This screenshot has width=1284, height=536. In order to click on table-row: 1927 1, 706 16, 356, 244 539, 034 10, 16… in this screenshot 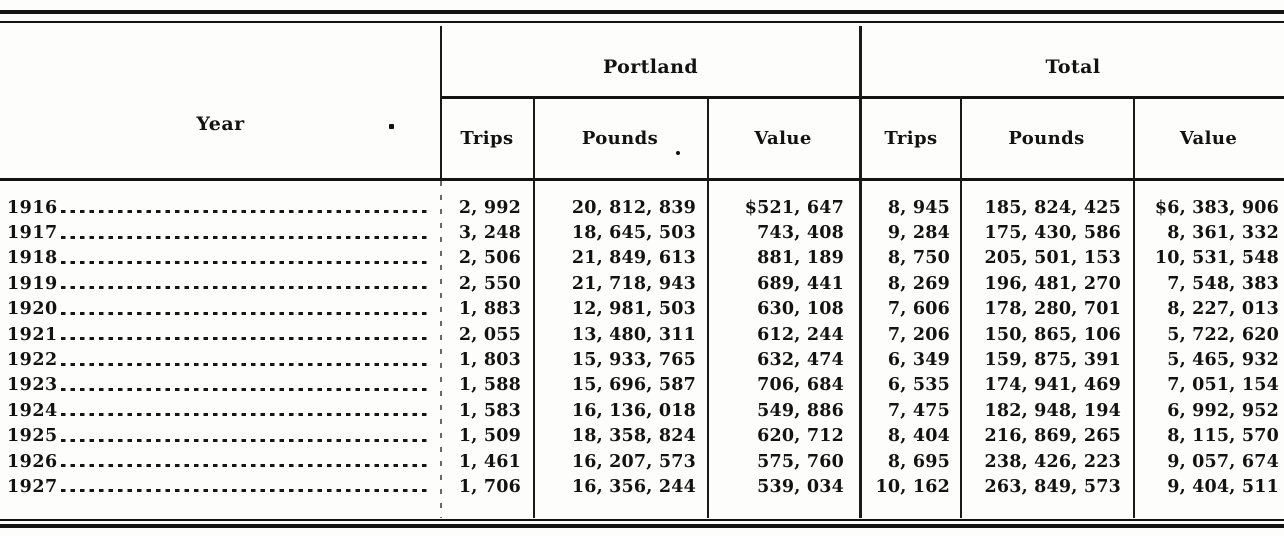, I will do `click(642, 486)`.